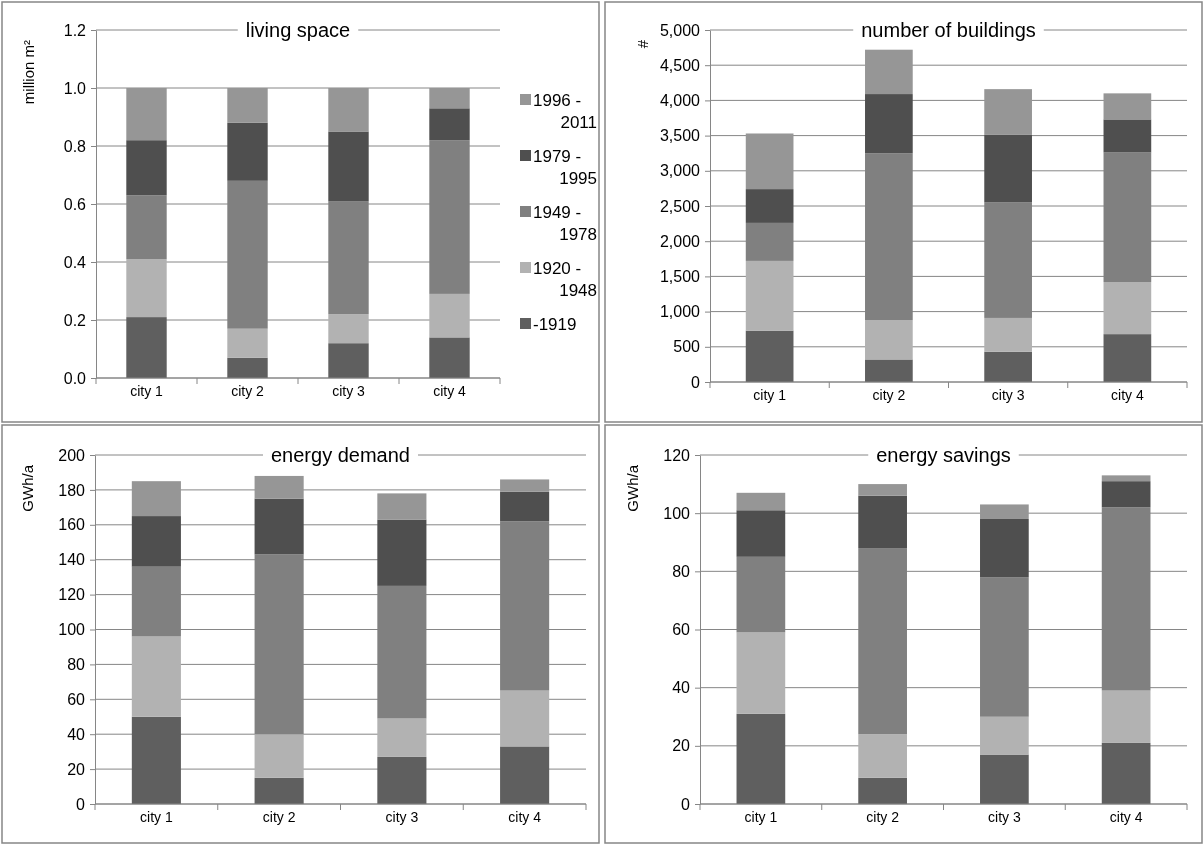 This screenshot has width=1204, height=845. Describe the element at coordinates (680, 277) in the screenshot. I see `y-tick-label: 1,500` at that location.